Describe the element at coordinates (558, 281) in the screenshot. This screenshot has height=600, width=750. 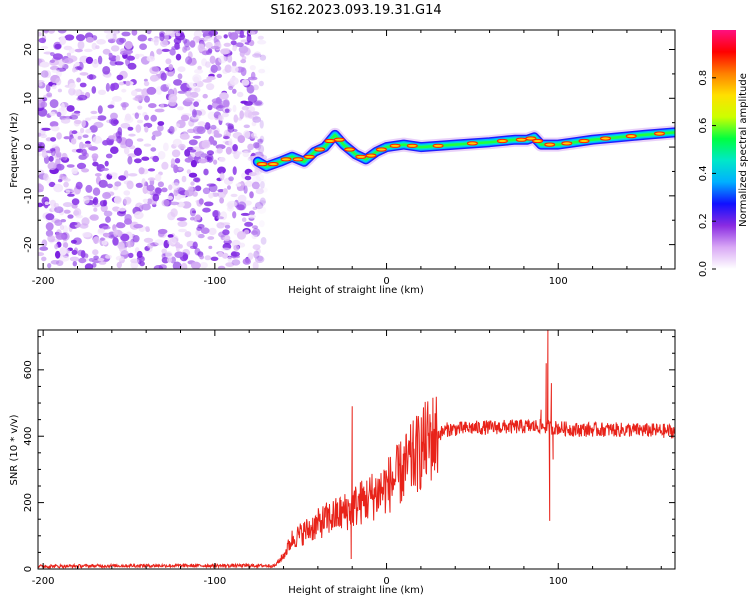
I see `x-tick-label: 100` at that location.